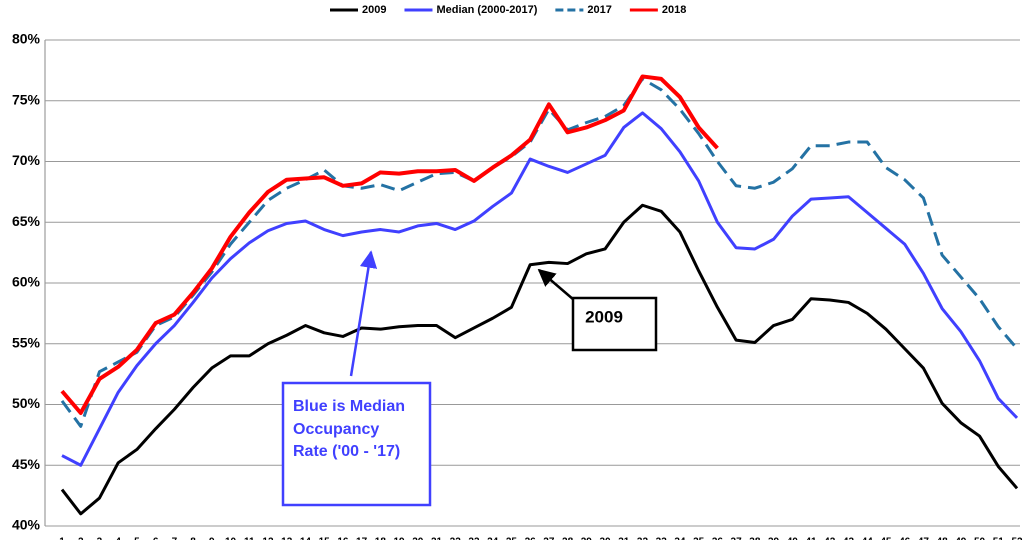  What do you see at coordinates (81, 538) in the screenshot?
I see `x-tick-label: 2` at bounding box center [81, 538].